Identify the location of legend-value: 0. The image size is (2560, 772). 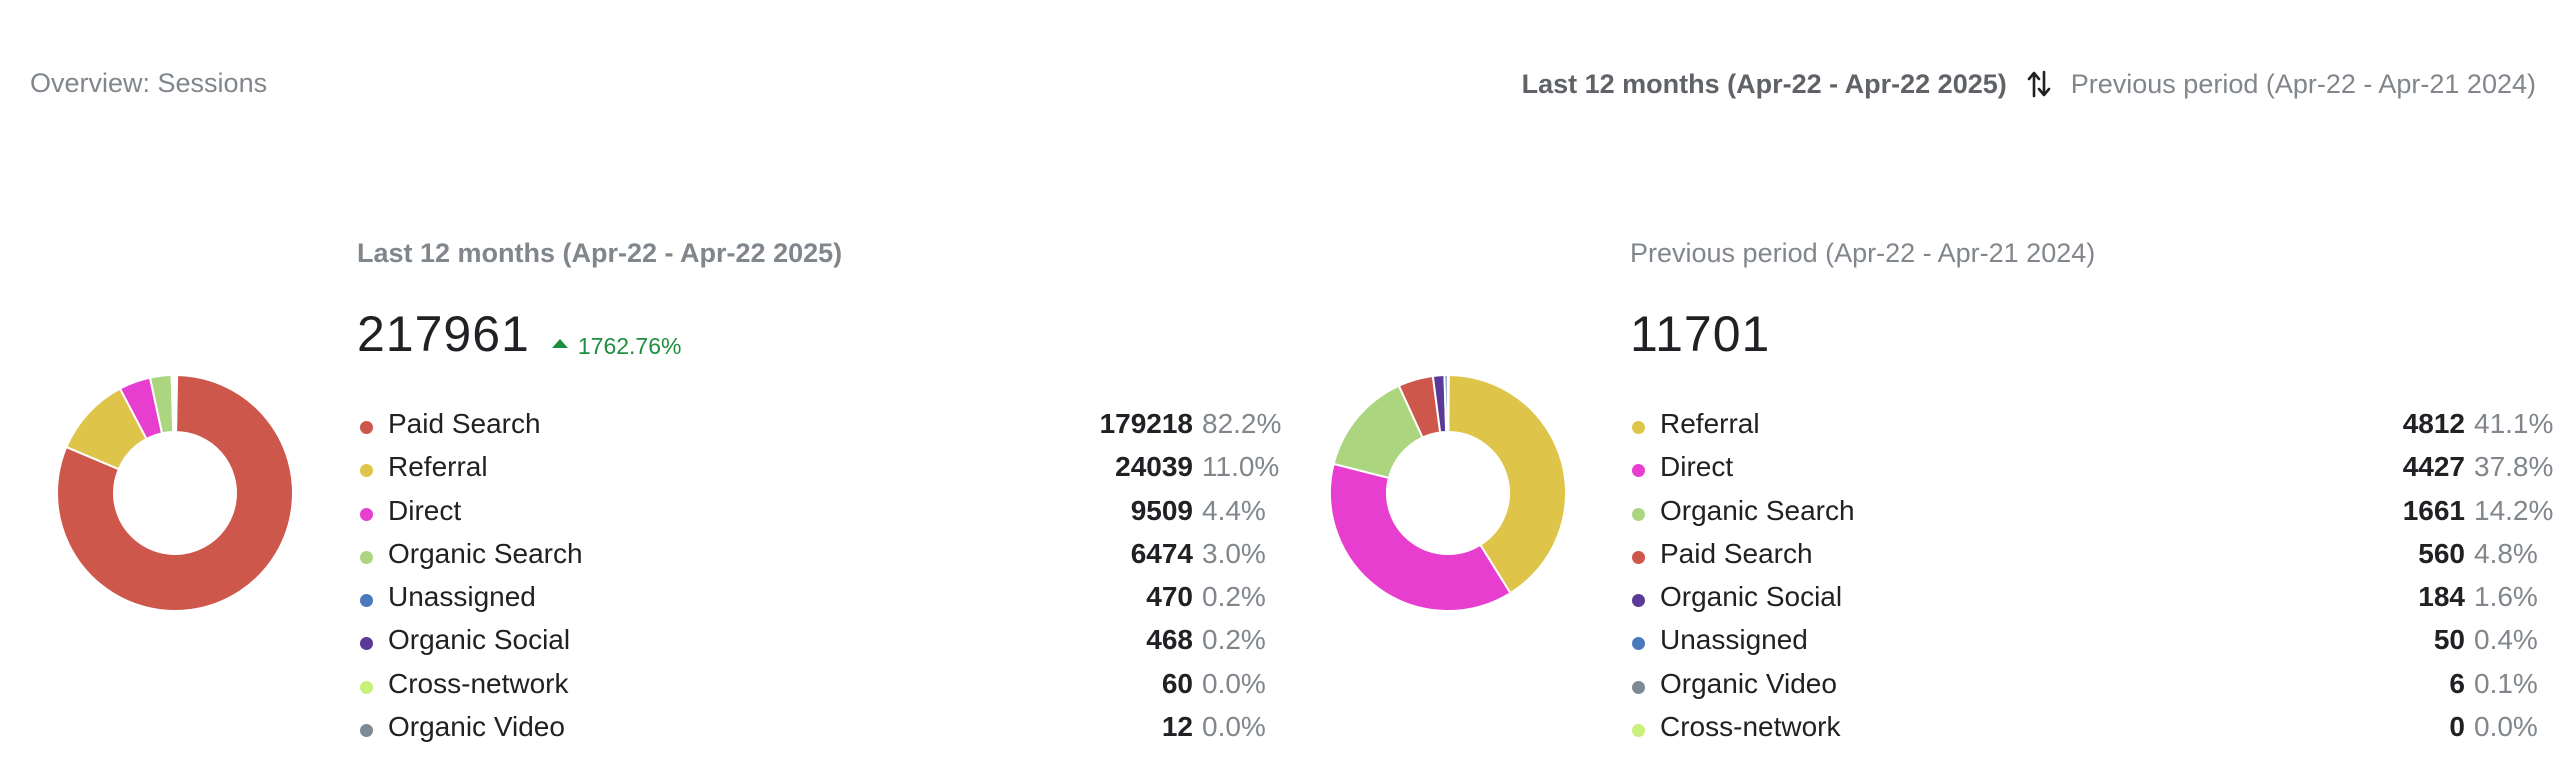
(2457, 727).